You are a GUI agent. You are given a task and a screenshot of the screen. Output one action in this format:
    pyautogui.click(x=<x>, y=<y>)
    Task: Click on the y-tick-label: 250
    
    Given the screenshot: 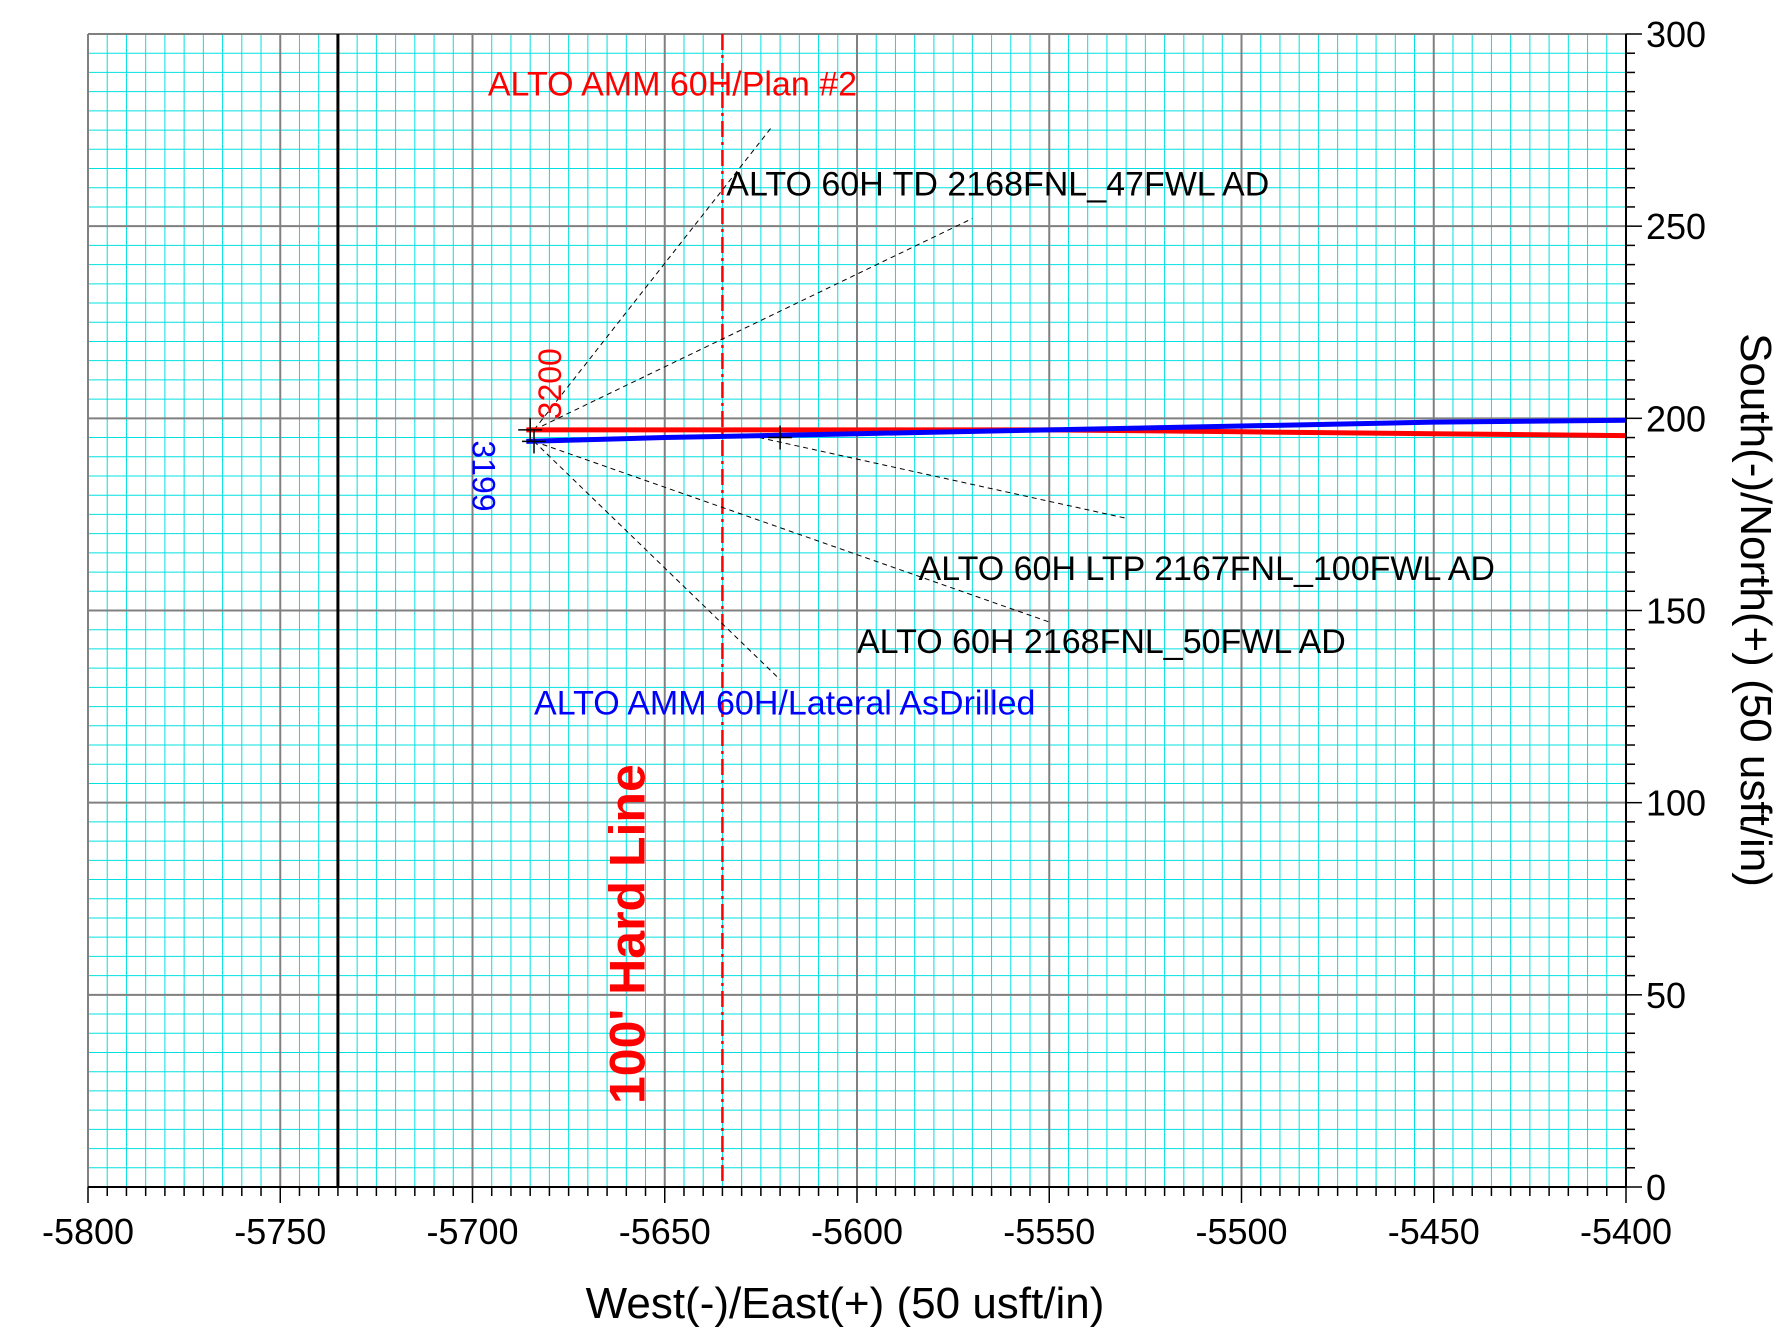 What is the action you would take?
    pyautogui.click(x=1676, y=226)
    